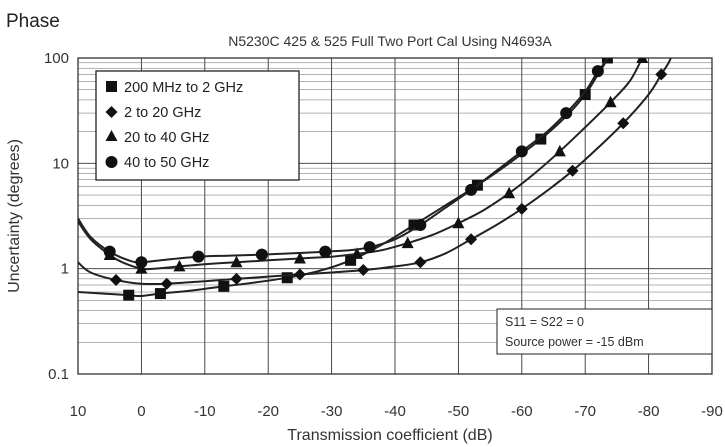 This screenshot has width=725, height=447. What do you see at coordinates (268, 411) in the screenshot?
I see `x-tick-label: -20` at bounding box center [268, 411].